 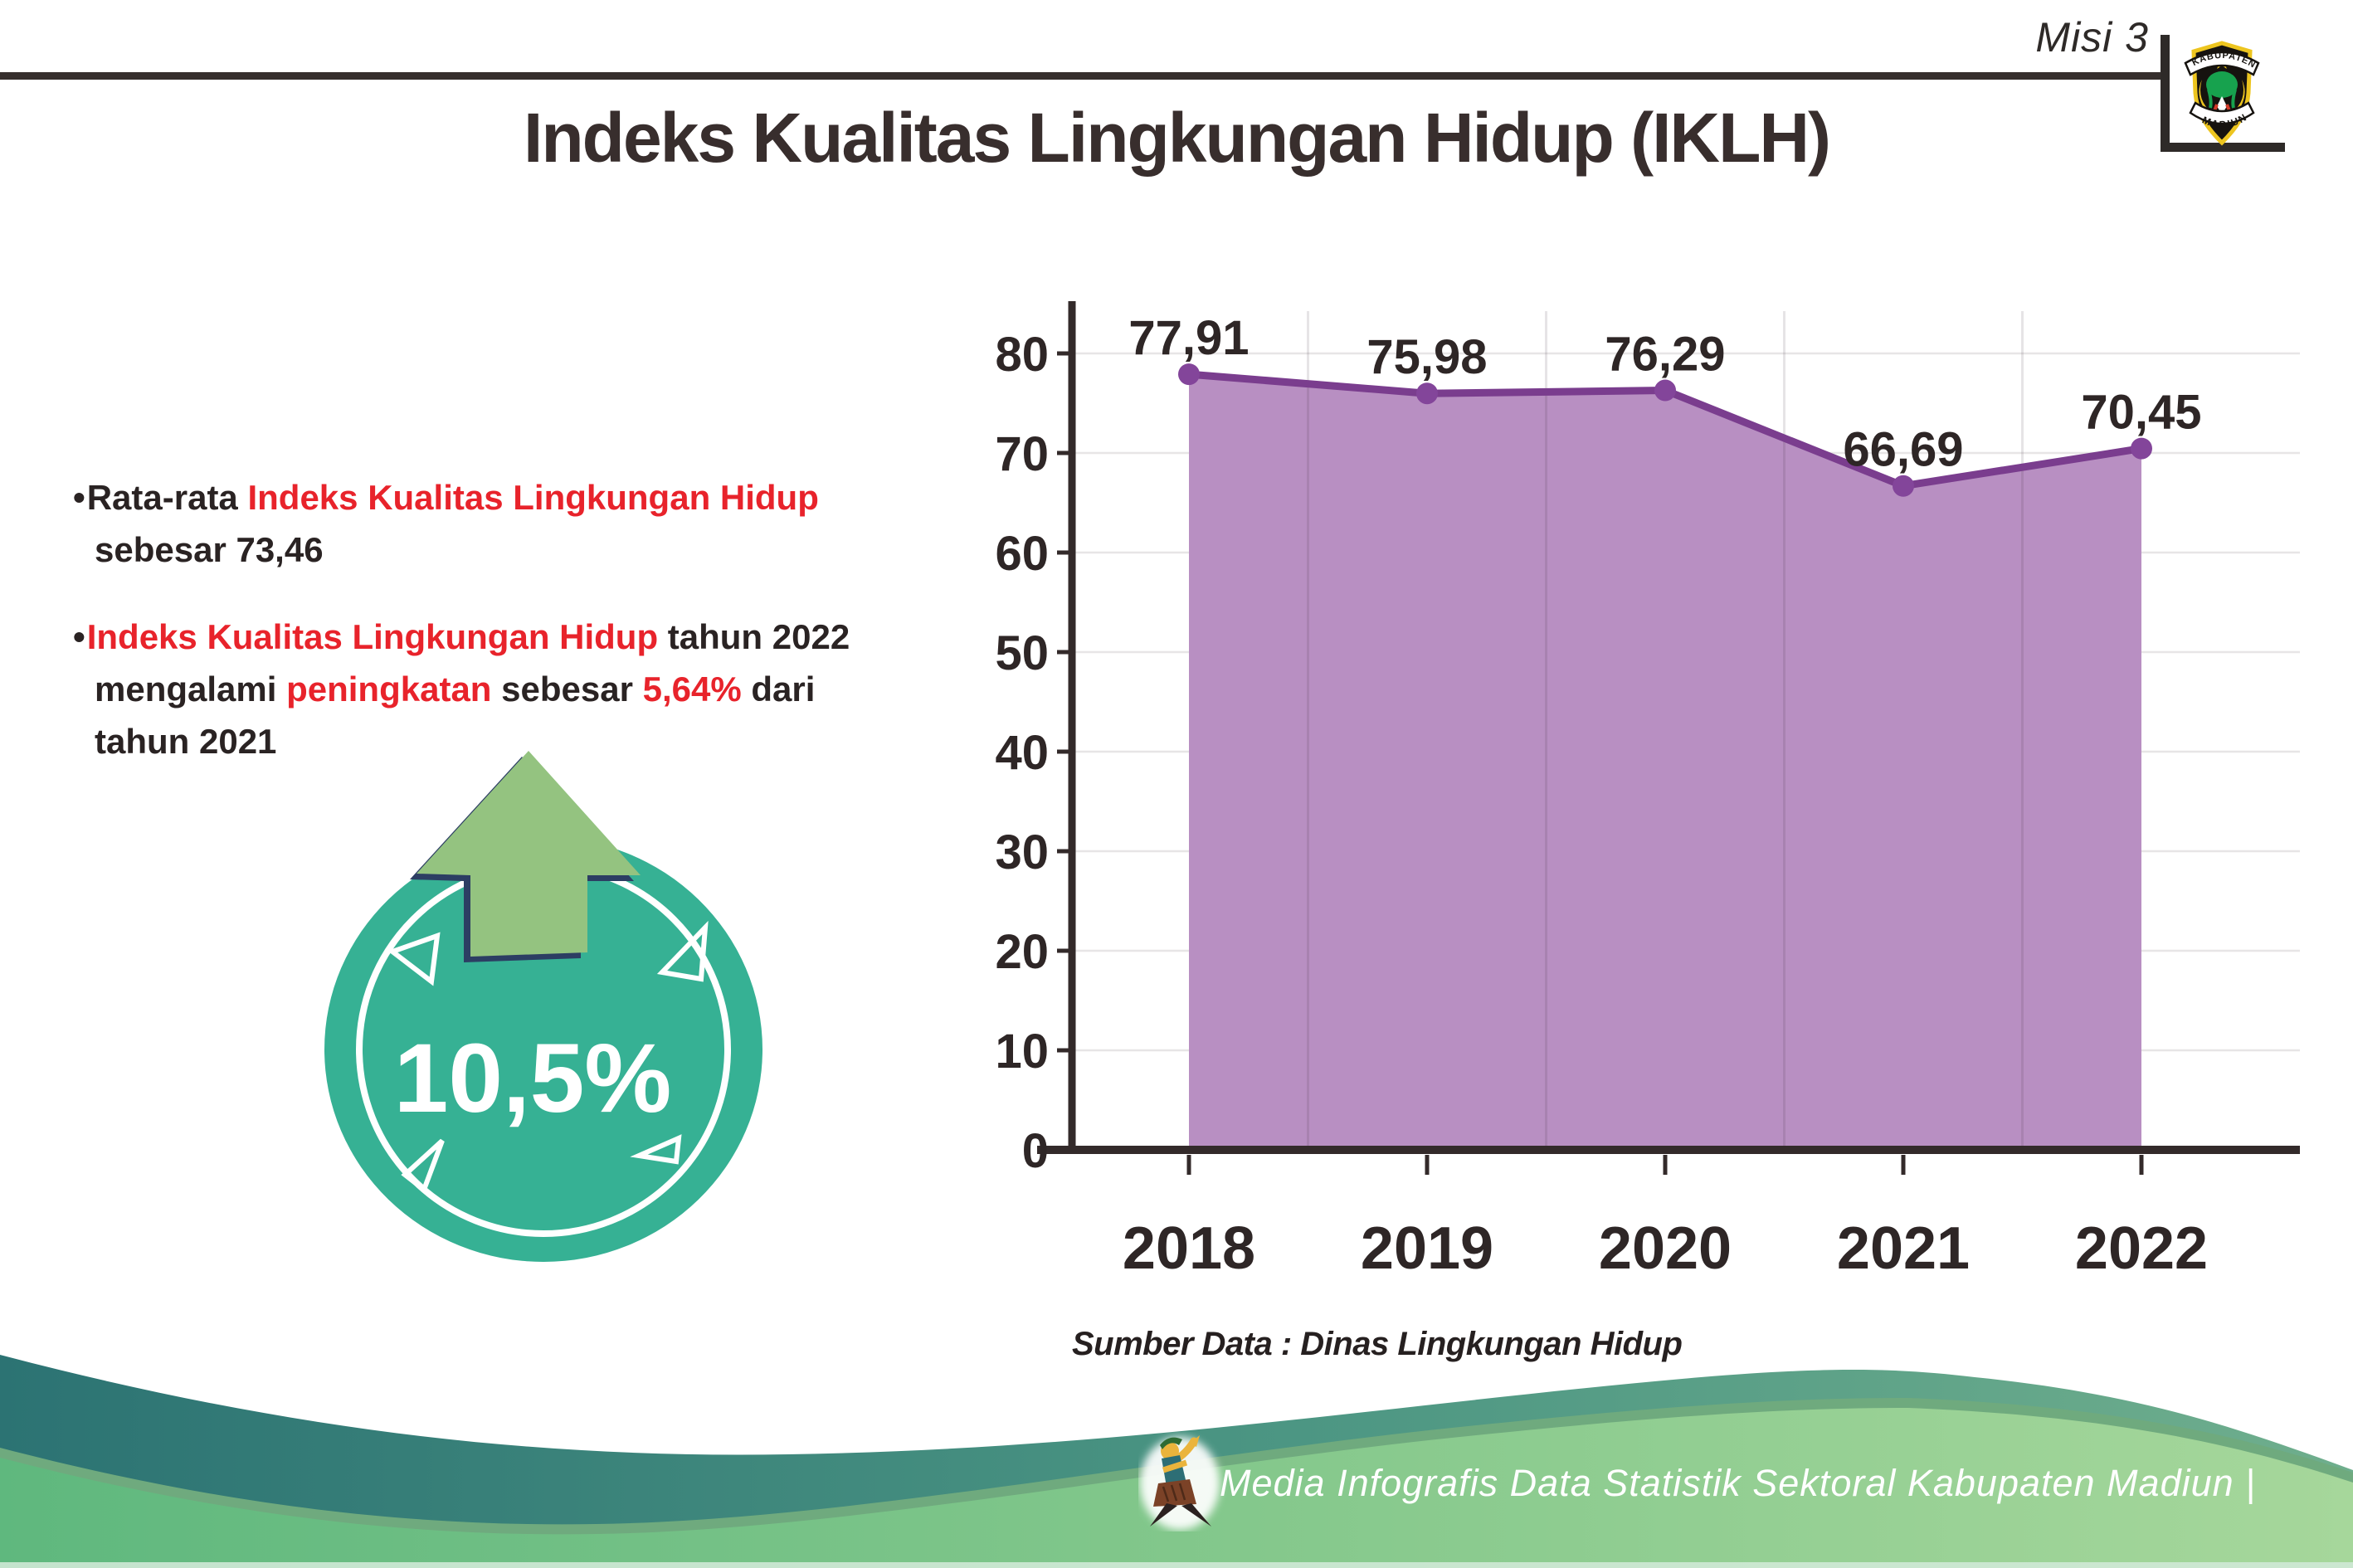 What do you see at coordinates (1022, 454) in the screenshot?
I see `y-tick-label: 70` at bounding box center [1022, 454].